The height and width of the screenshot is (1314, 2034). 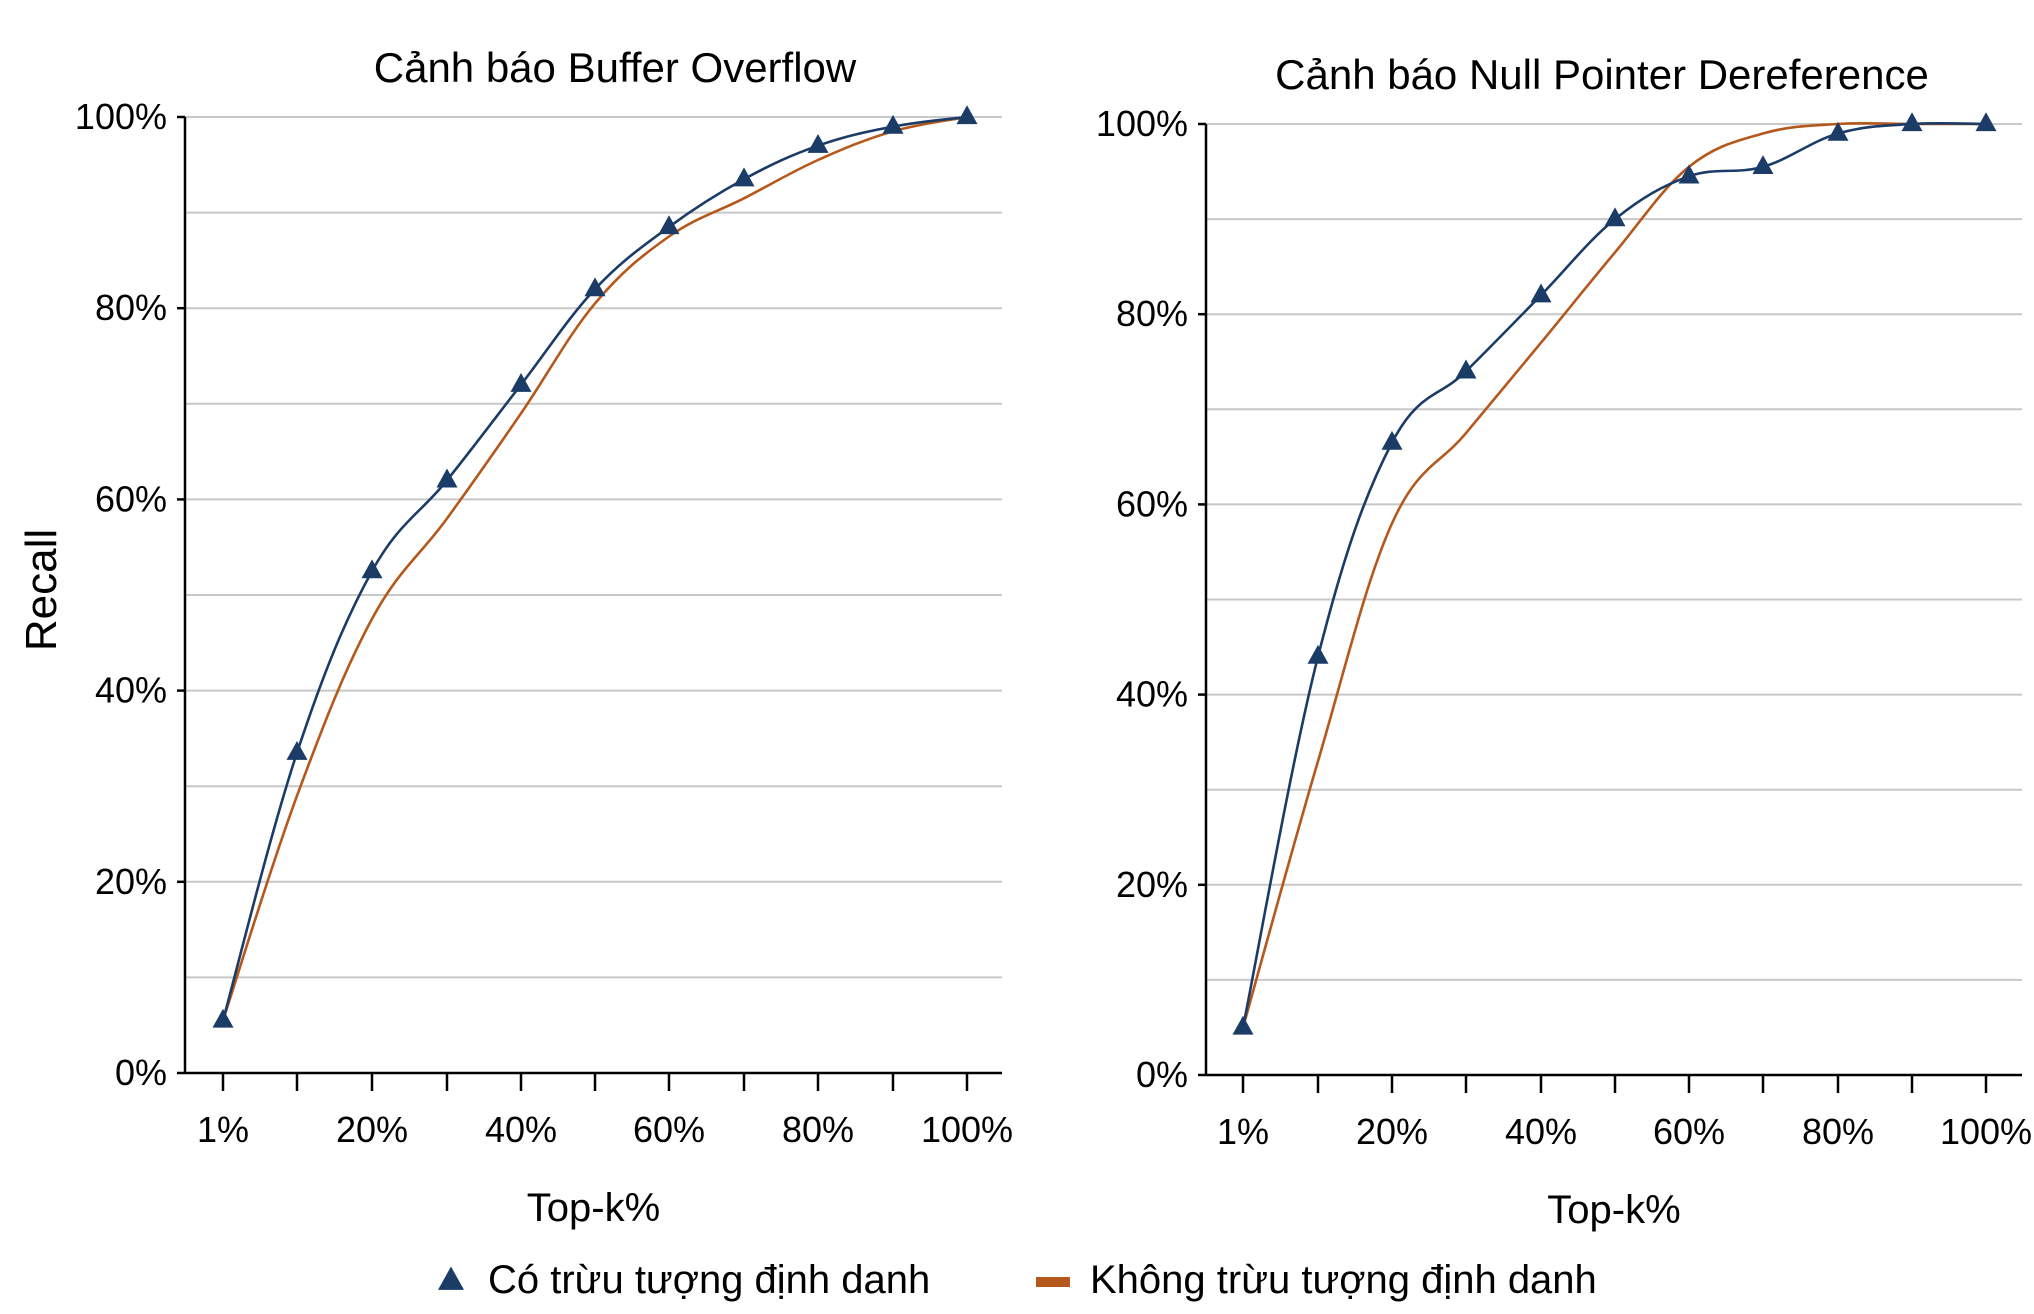 I want to click on legend-line-marker, so click(x=1053, y=1282).